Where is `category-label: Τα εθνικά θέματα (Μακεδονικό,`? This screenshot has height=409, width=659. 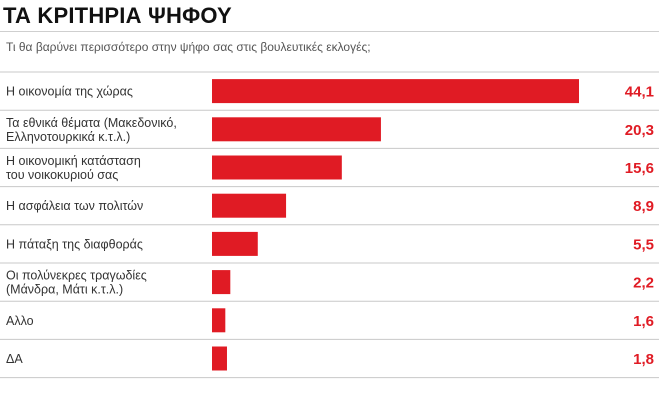
category-label: Τα εθνικά θέματα (Μακεδονικό, is located at coordinates (91, 123).